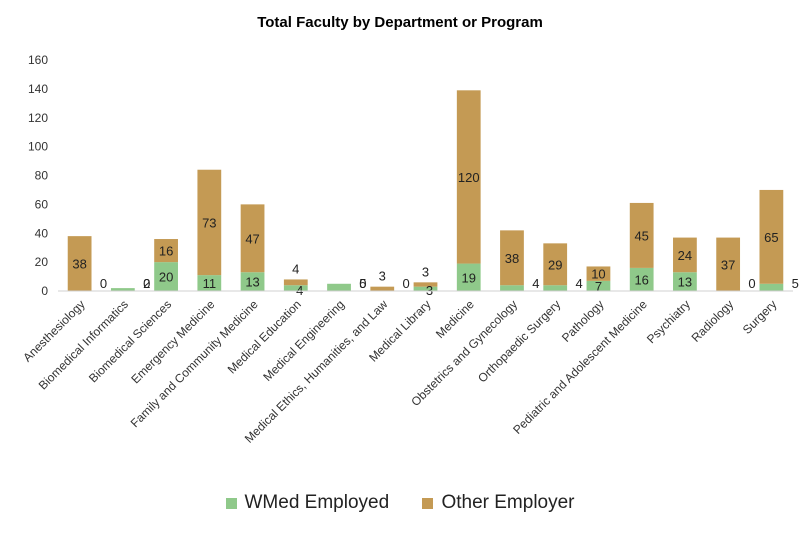 This screenshot has height=536, width=800. I want to click on data-label-other: 29, so click(555, 264).